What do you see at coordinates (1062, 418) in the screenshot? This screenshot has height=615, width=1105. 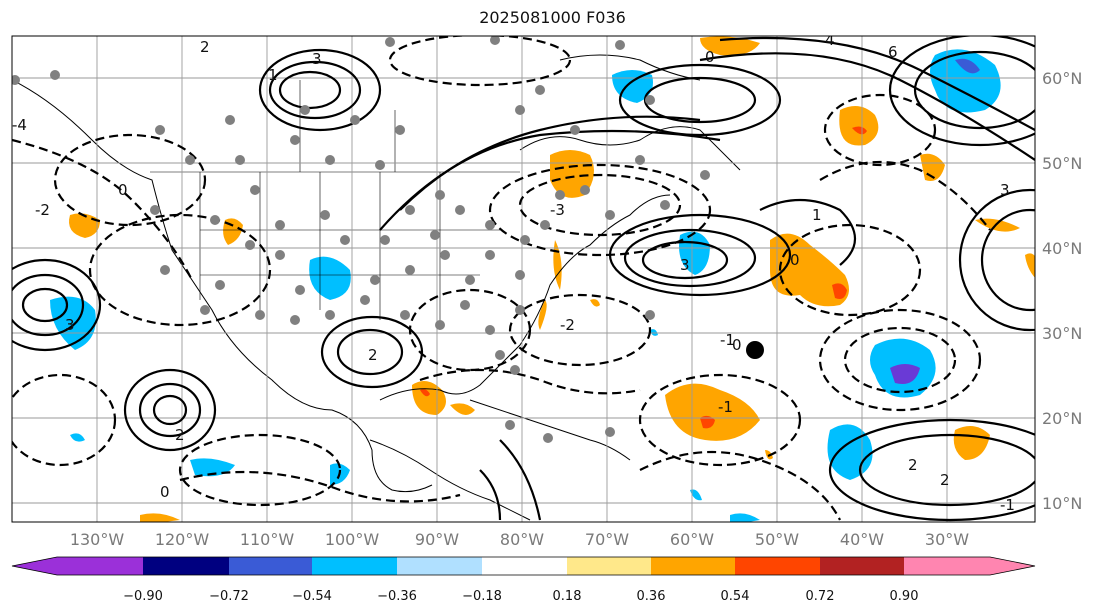 I see `lat-label: 20°N` at bounding box center [1062, 418].